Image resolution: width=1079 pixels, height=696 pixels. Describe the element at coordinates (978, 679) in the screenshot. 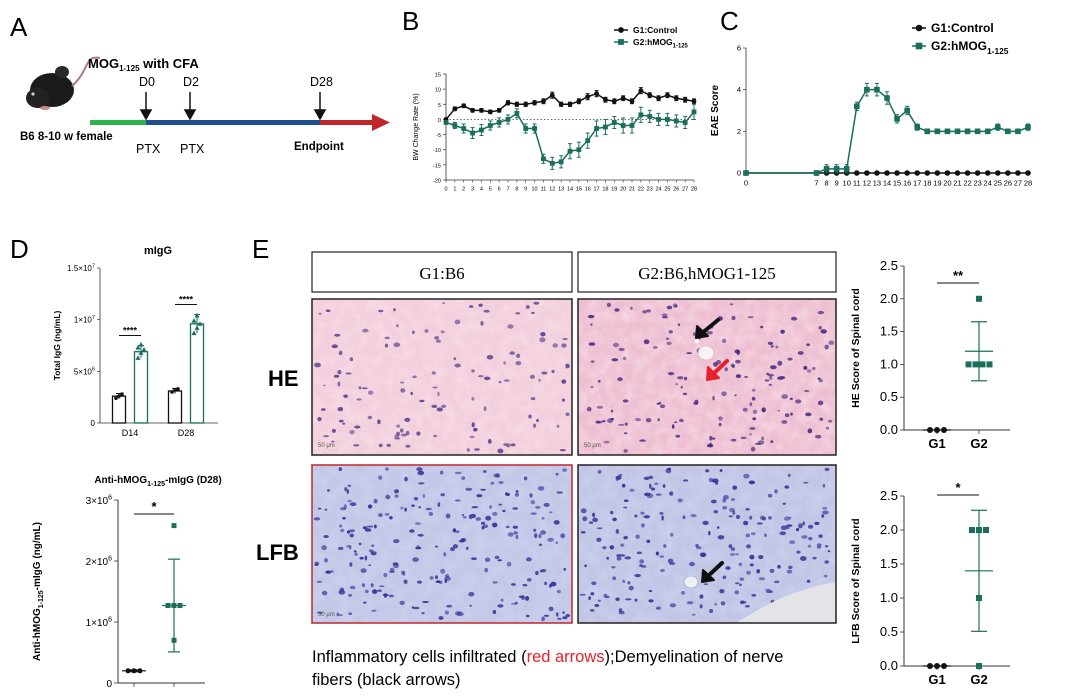

I see `x-tick-label: G2` at that location.